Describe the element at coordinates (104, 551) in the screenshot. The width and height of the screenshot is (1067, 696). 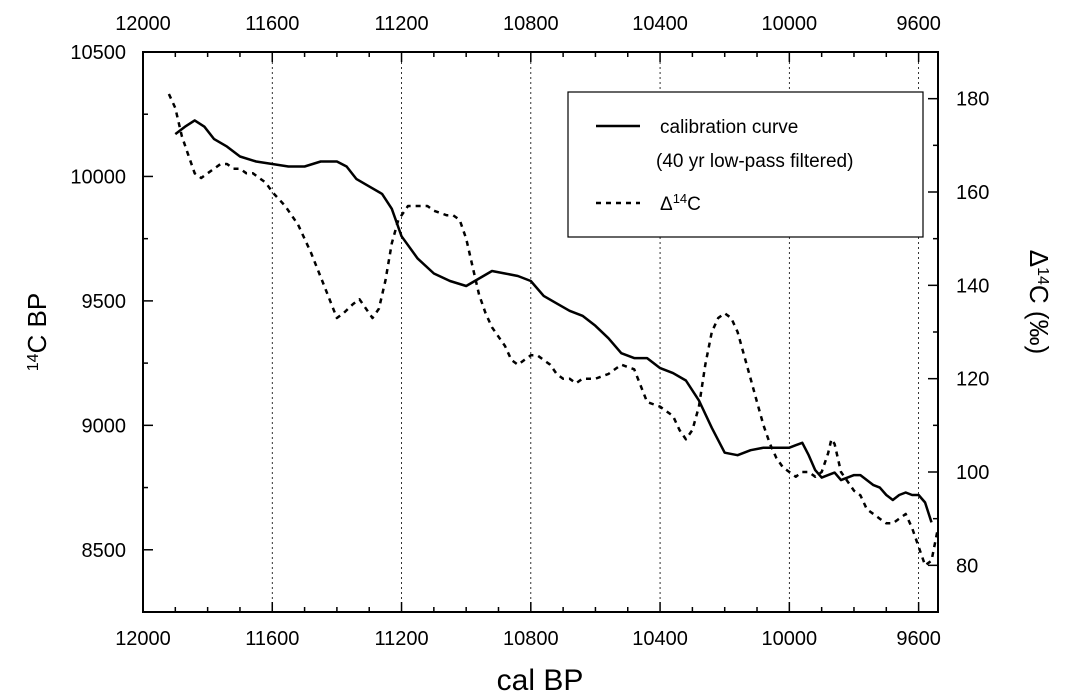
I see `y-left-tick-label-8500: 8500` at that location.